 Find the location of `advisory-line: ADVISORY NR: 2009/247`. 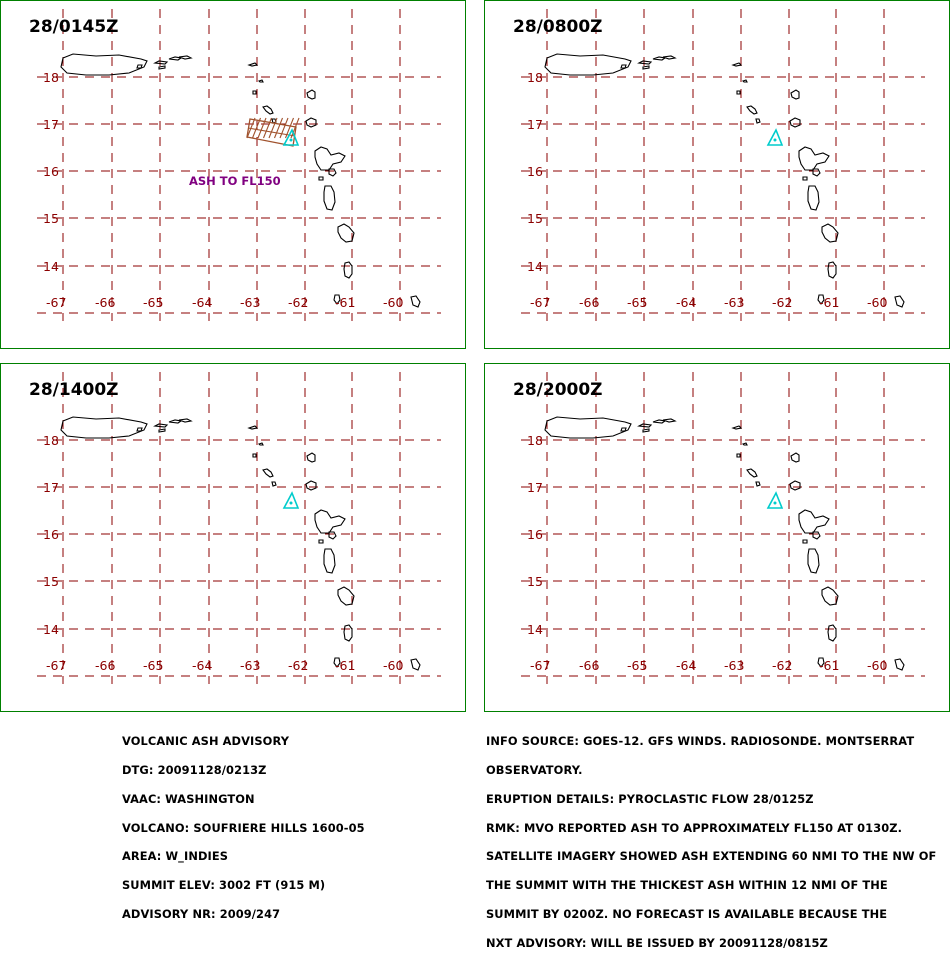

advisory-line: ADVISORY NR: 2009/247 is located at coordinates (201, 913).